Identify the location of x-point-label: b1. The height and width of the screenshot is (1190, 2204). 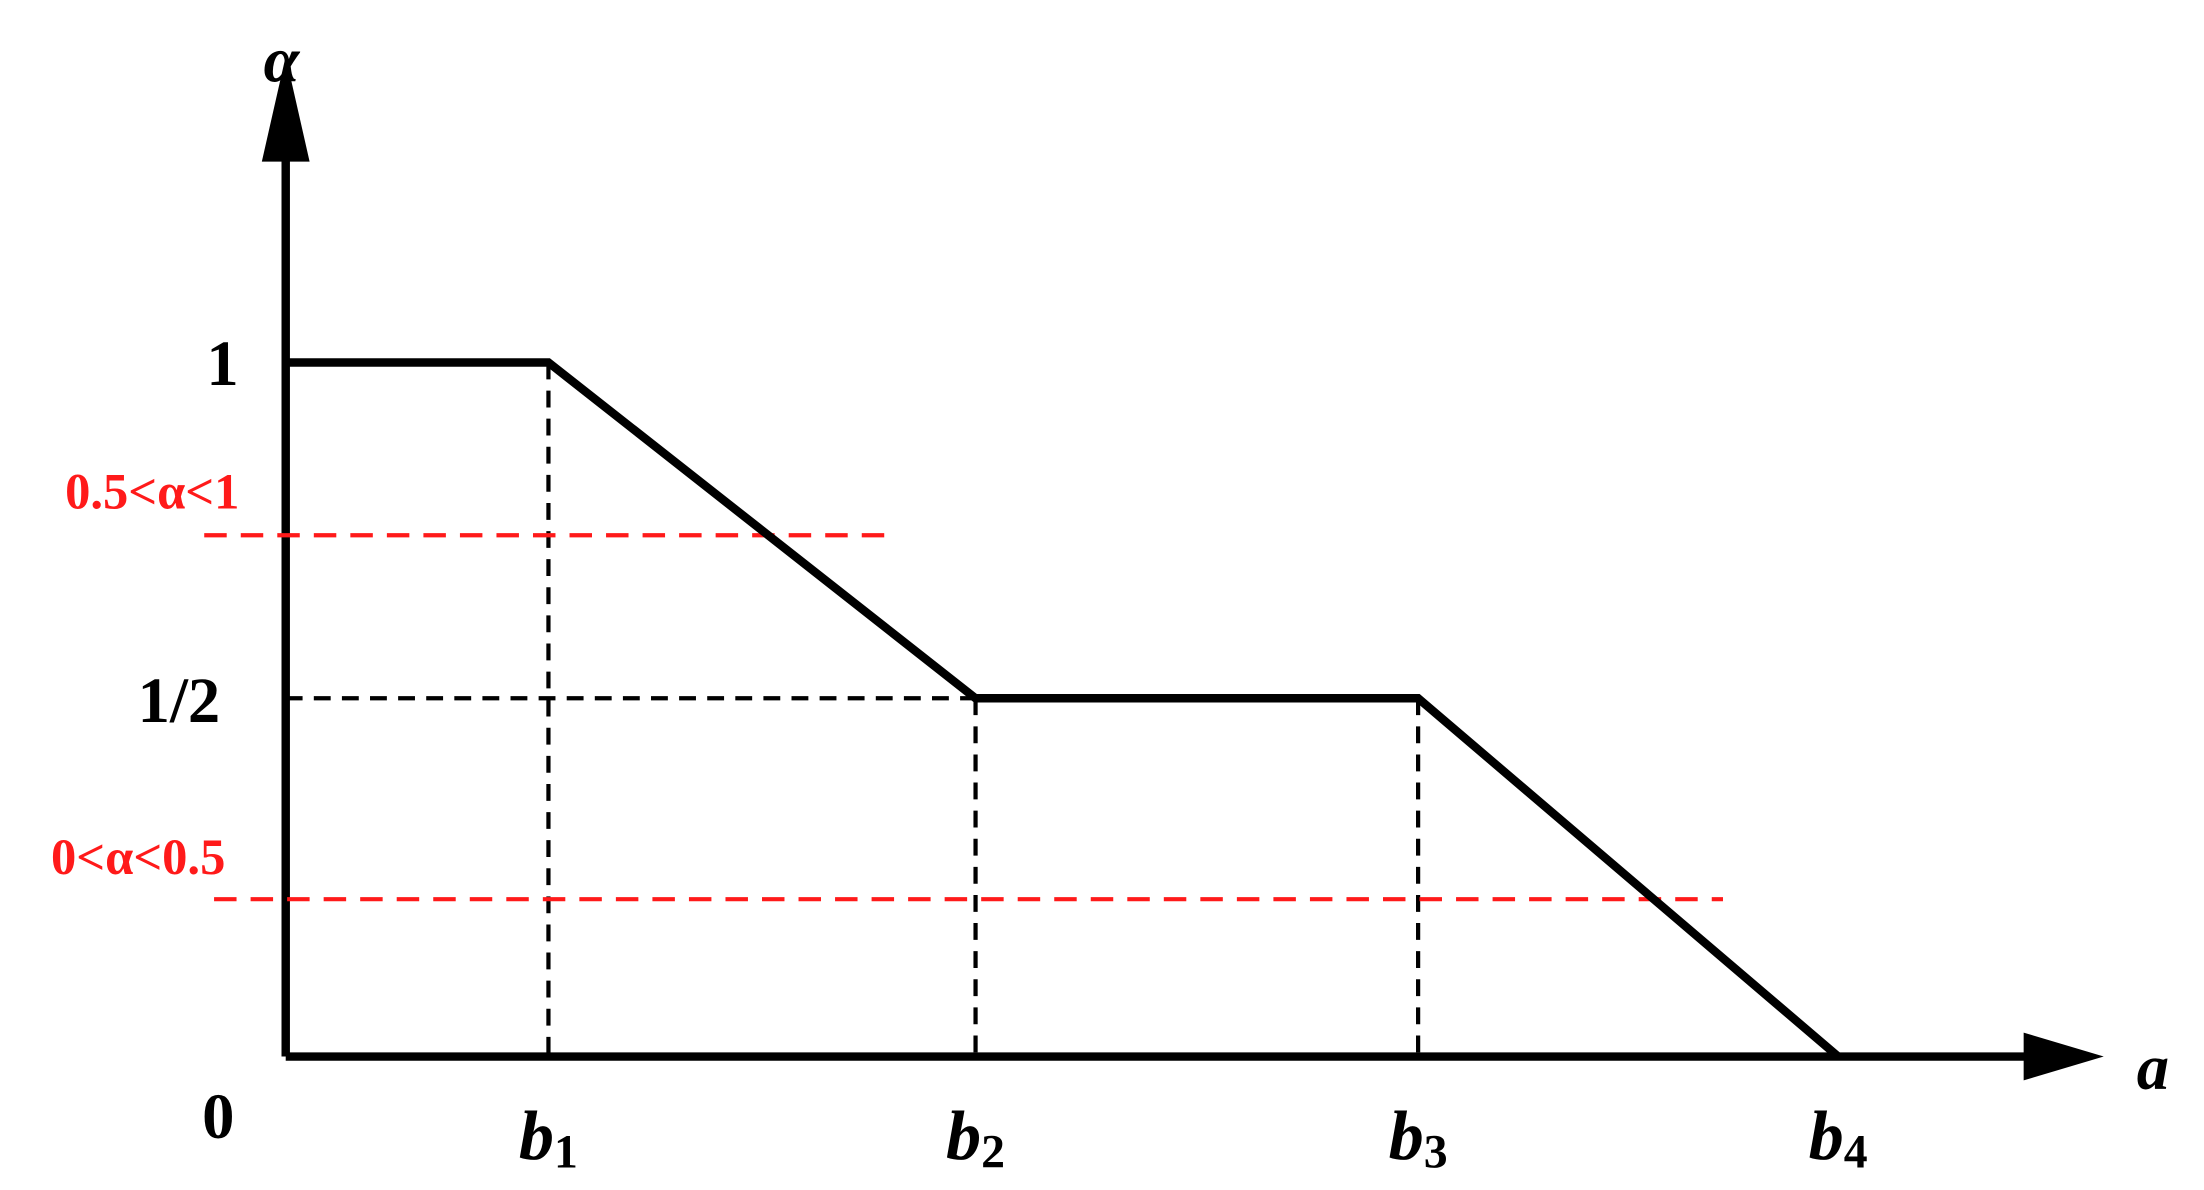
(548, 1137).